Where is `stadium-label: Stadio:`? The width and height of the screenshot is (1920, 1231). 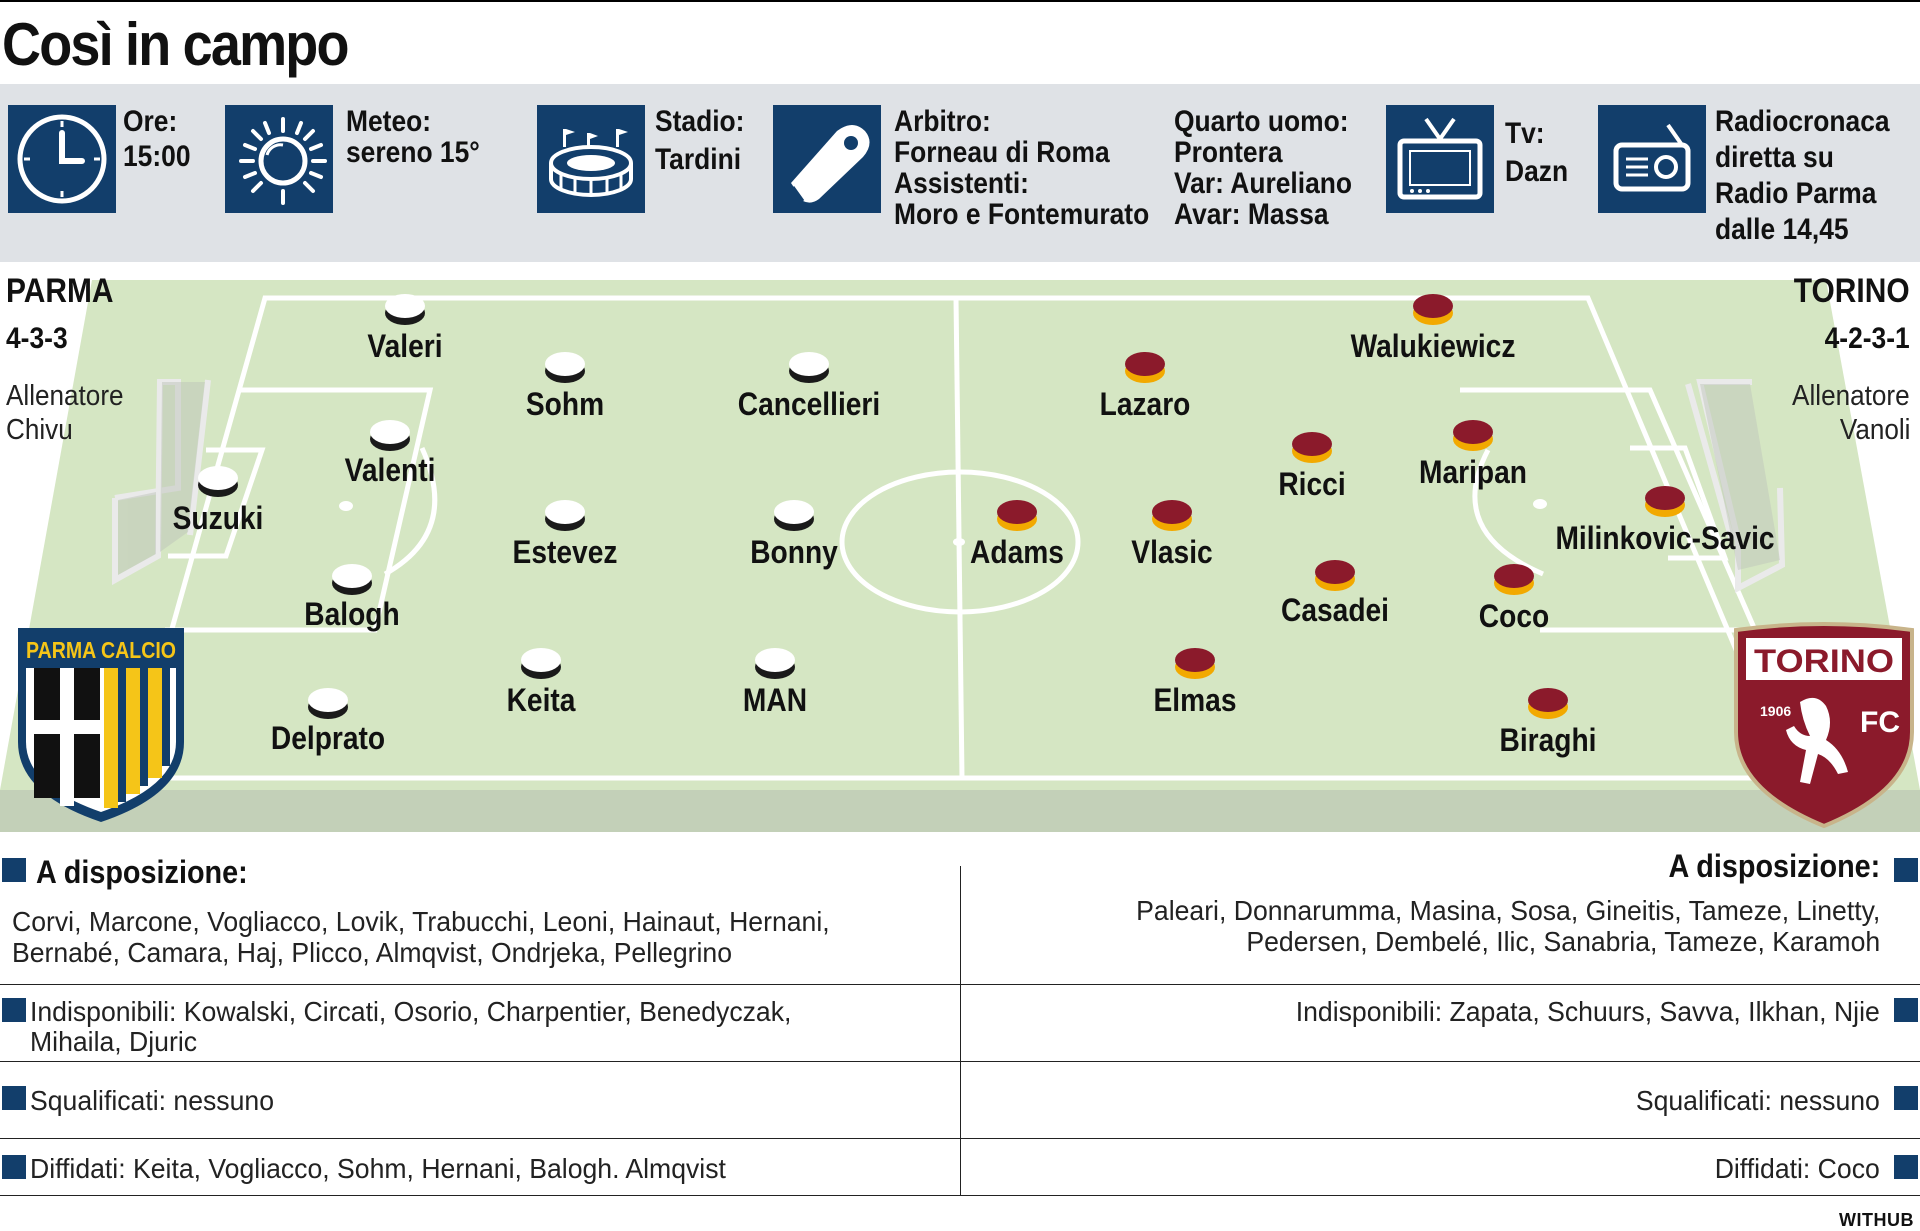
stadium-label: Stadio: is located at coordinates (700, 121).